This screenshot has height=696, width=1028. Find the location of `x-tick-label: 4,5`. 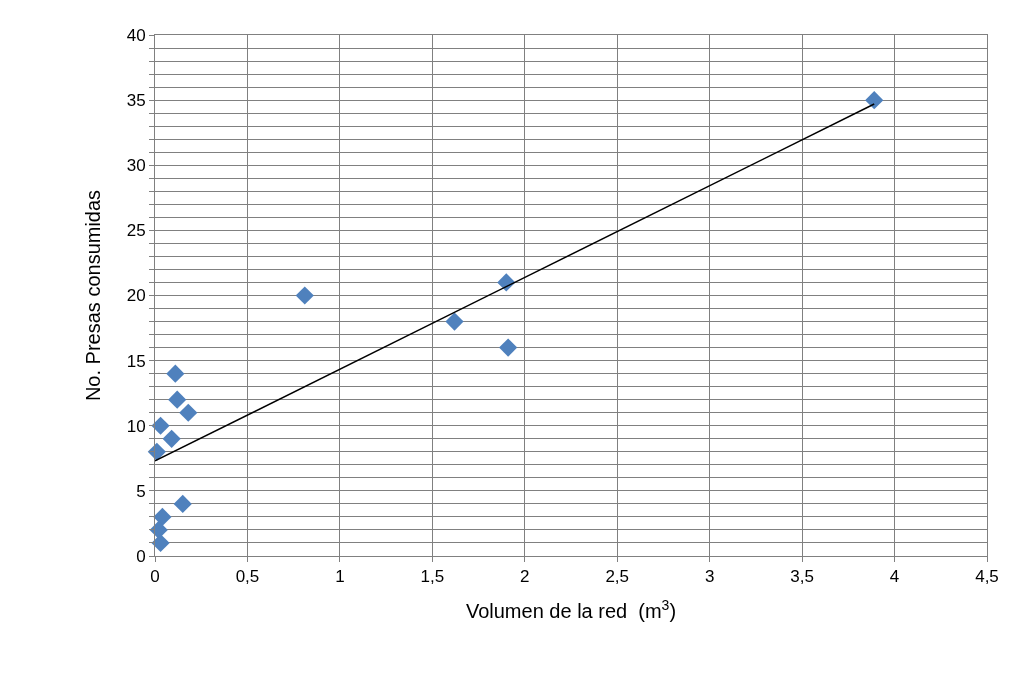

x-tick-label: 4,5 is located at coordinates (987, 577).